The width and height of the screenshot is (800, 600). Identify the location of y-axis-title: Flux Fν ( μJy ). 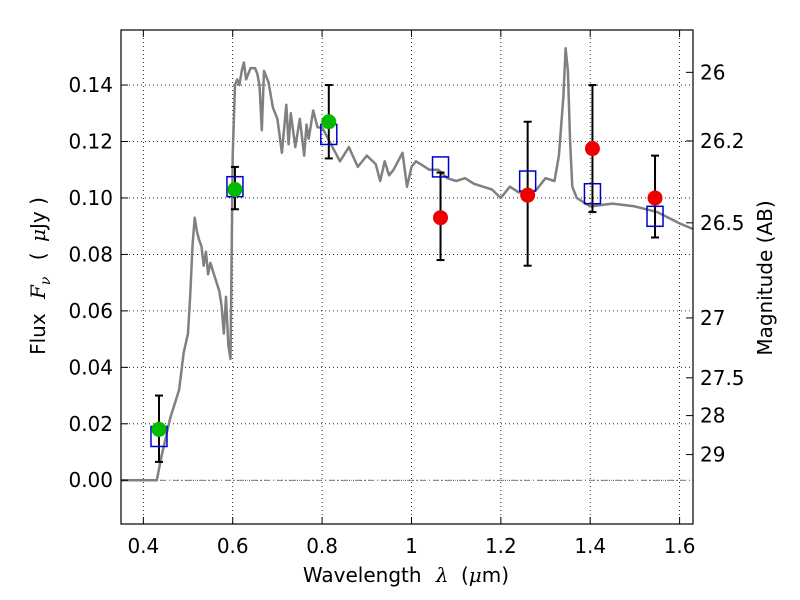
(40, 276).